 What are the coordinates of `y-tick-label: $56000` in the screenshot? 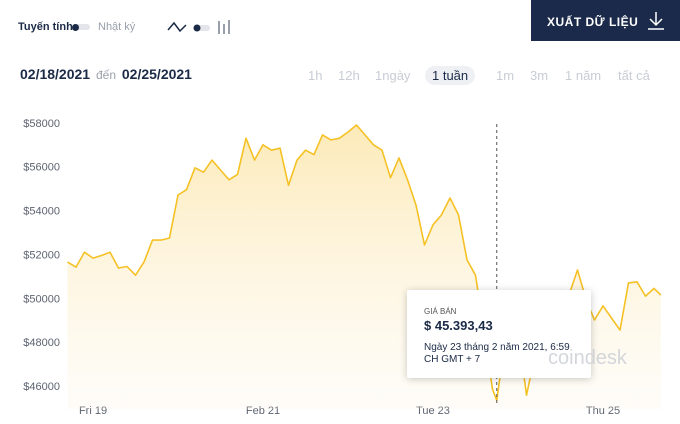 It's located at (41, 168).